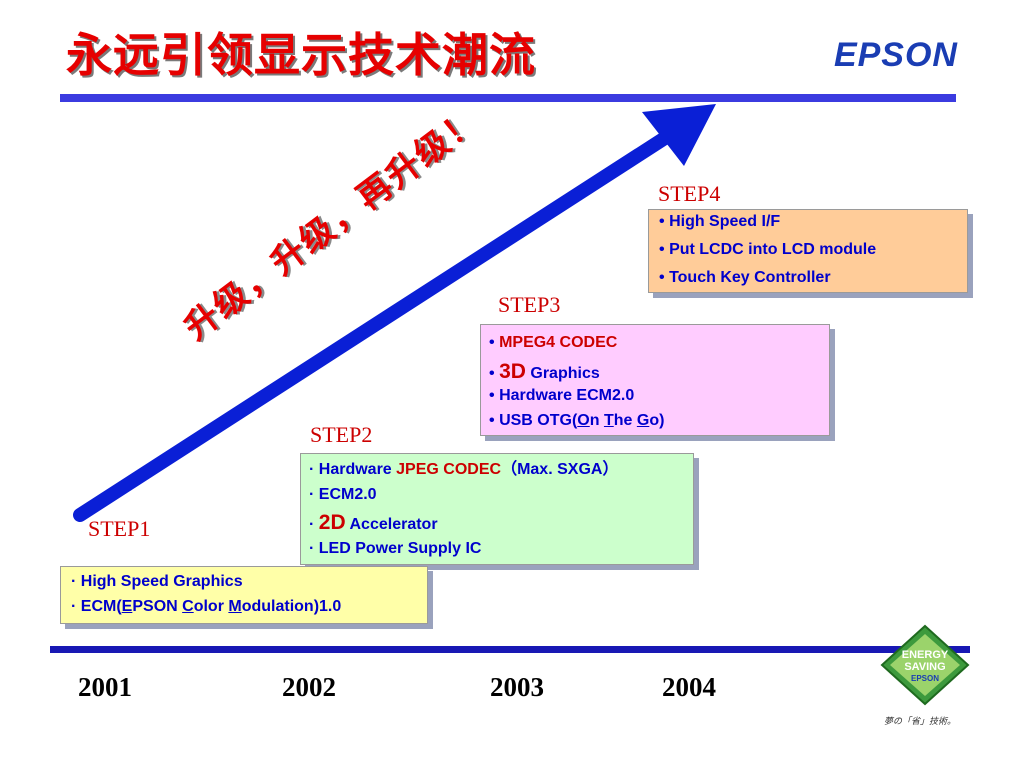  I want to click on list-item: · High Speed Graphics, so click(157, 581).